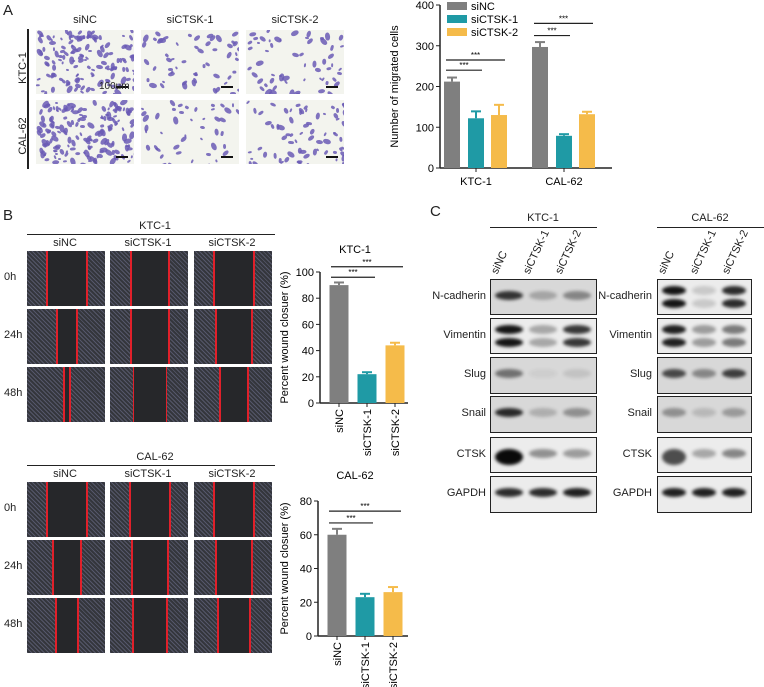 The image size is (764, 687). What do you see at coordinates (476, 182) in the screenshot?
I see `x-tick-label: KTC-1` at bounding box center [476, 182].